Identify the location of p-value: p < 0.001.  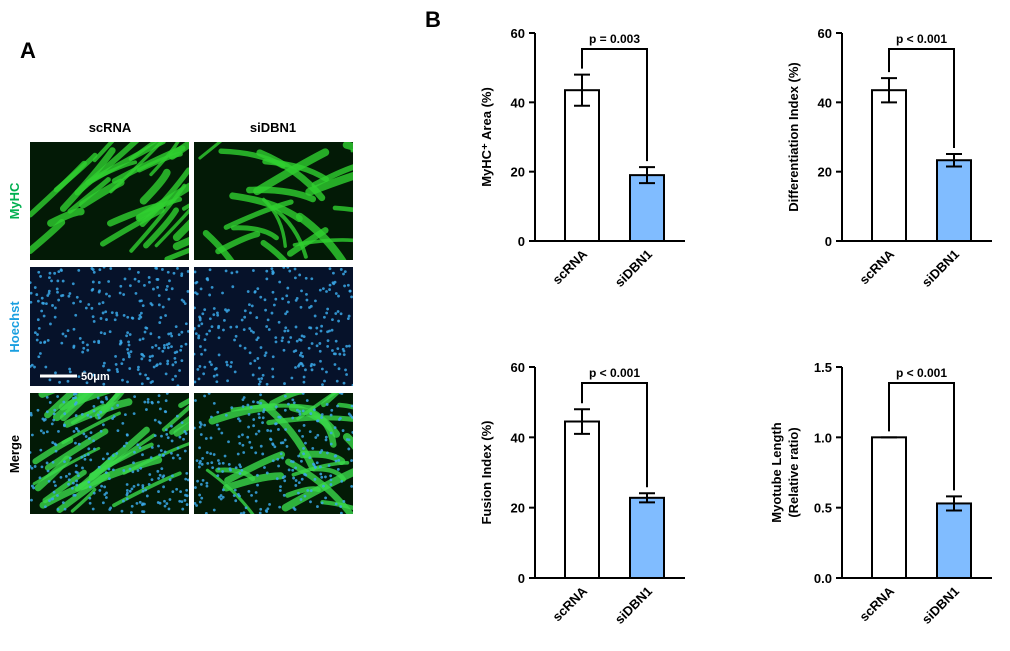
(614, 373).